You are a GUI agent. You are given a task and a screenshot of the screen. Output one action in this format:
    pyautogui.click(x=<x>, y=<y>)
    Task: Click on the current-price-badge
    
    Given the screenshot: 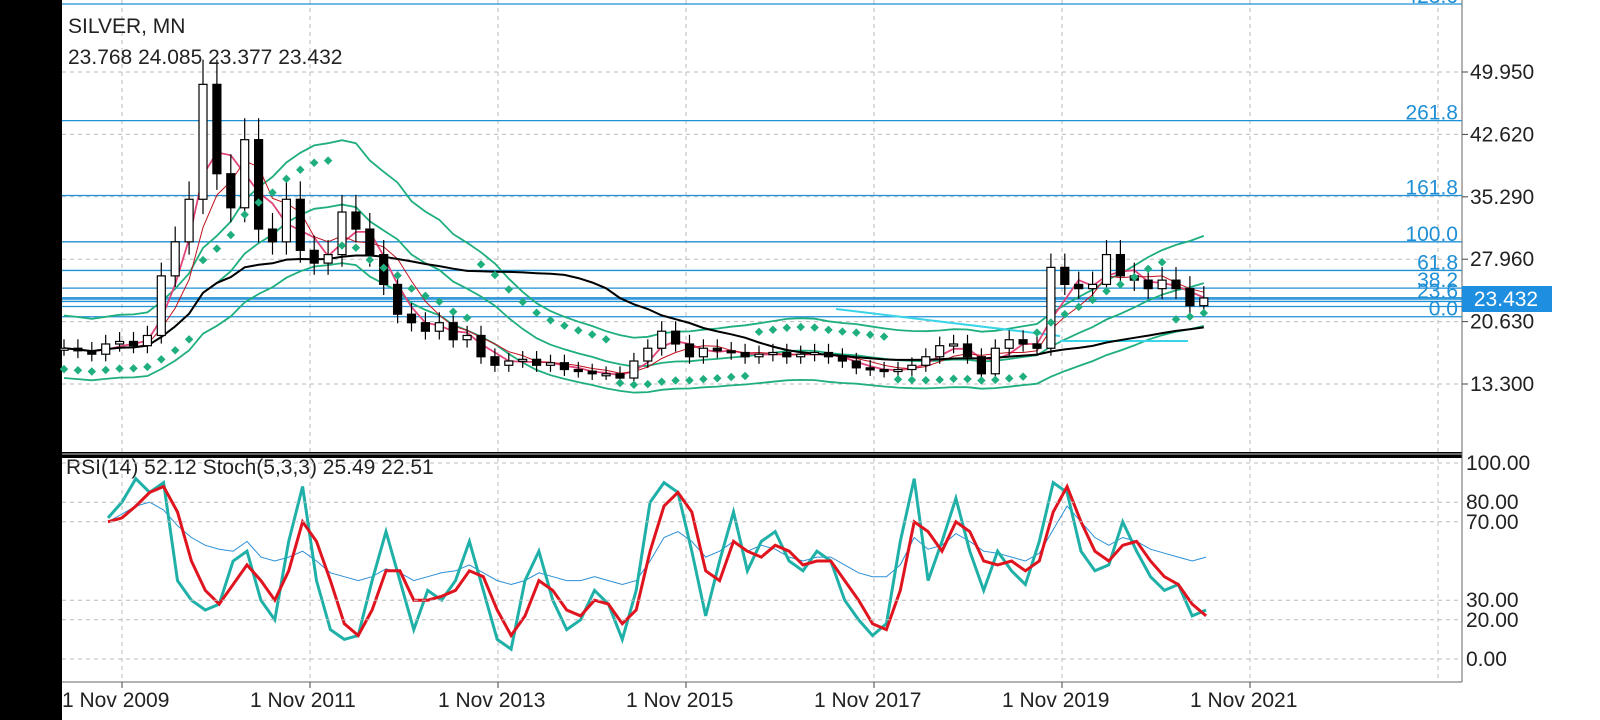 What is the action you would take?
    pyautogui.click(x=1507, y=299)
    